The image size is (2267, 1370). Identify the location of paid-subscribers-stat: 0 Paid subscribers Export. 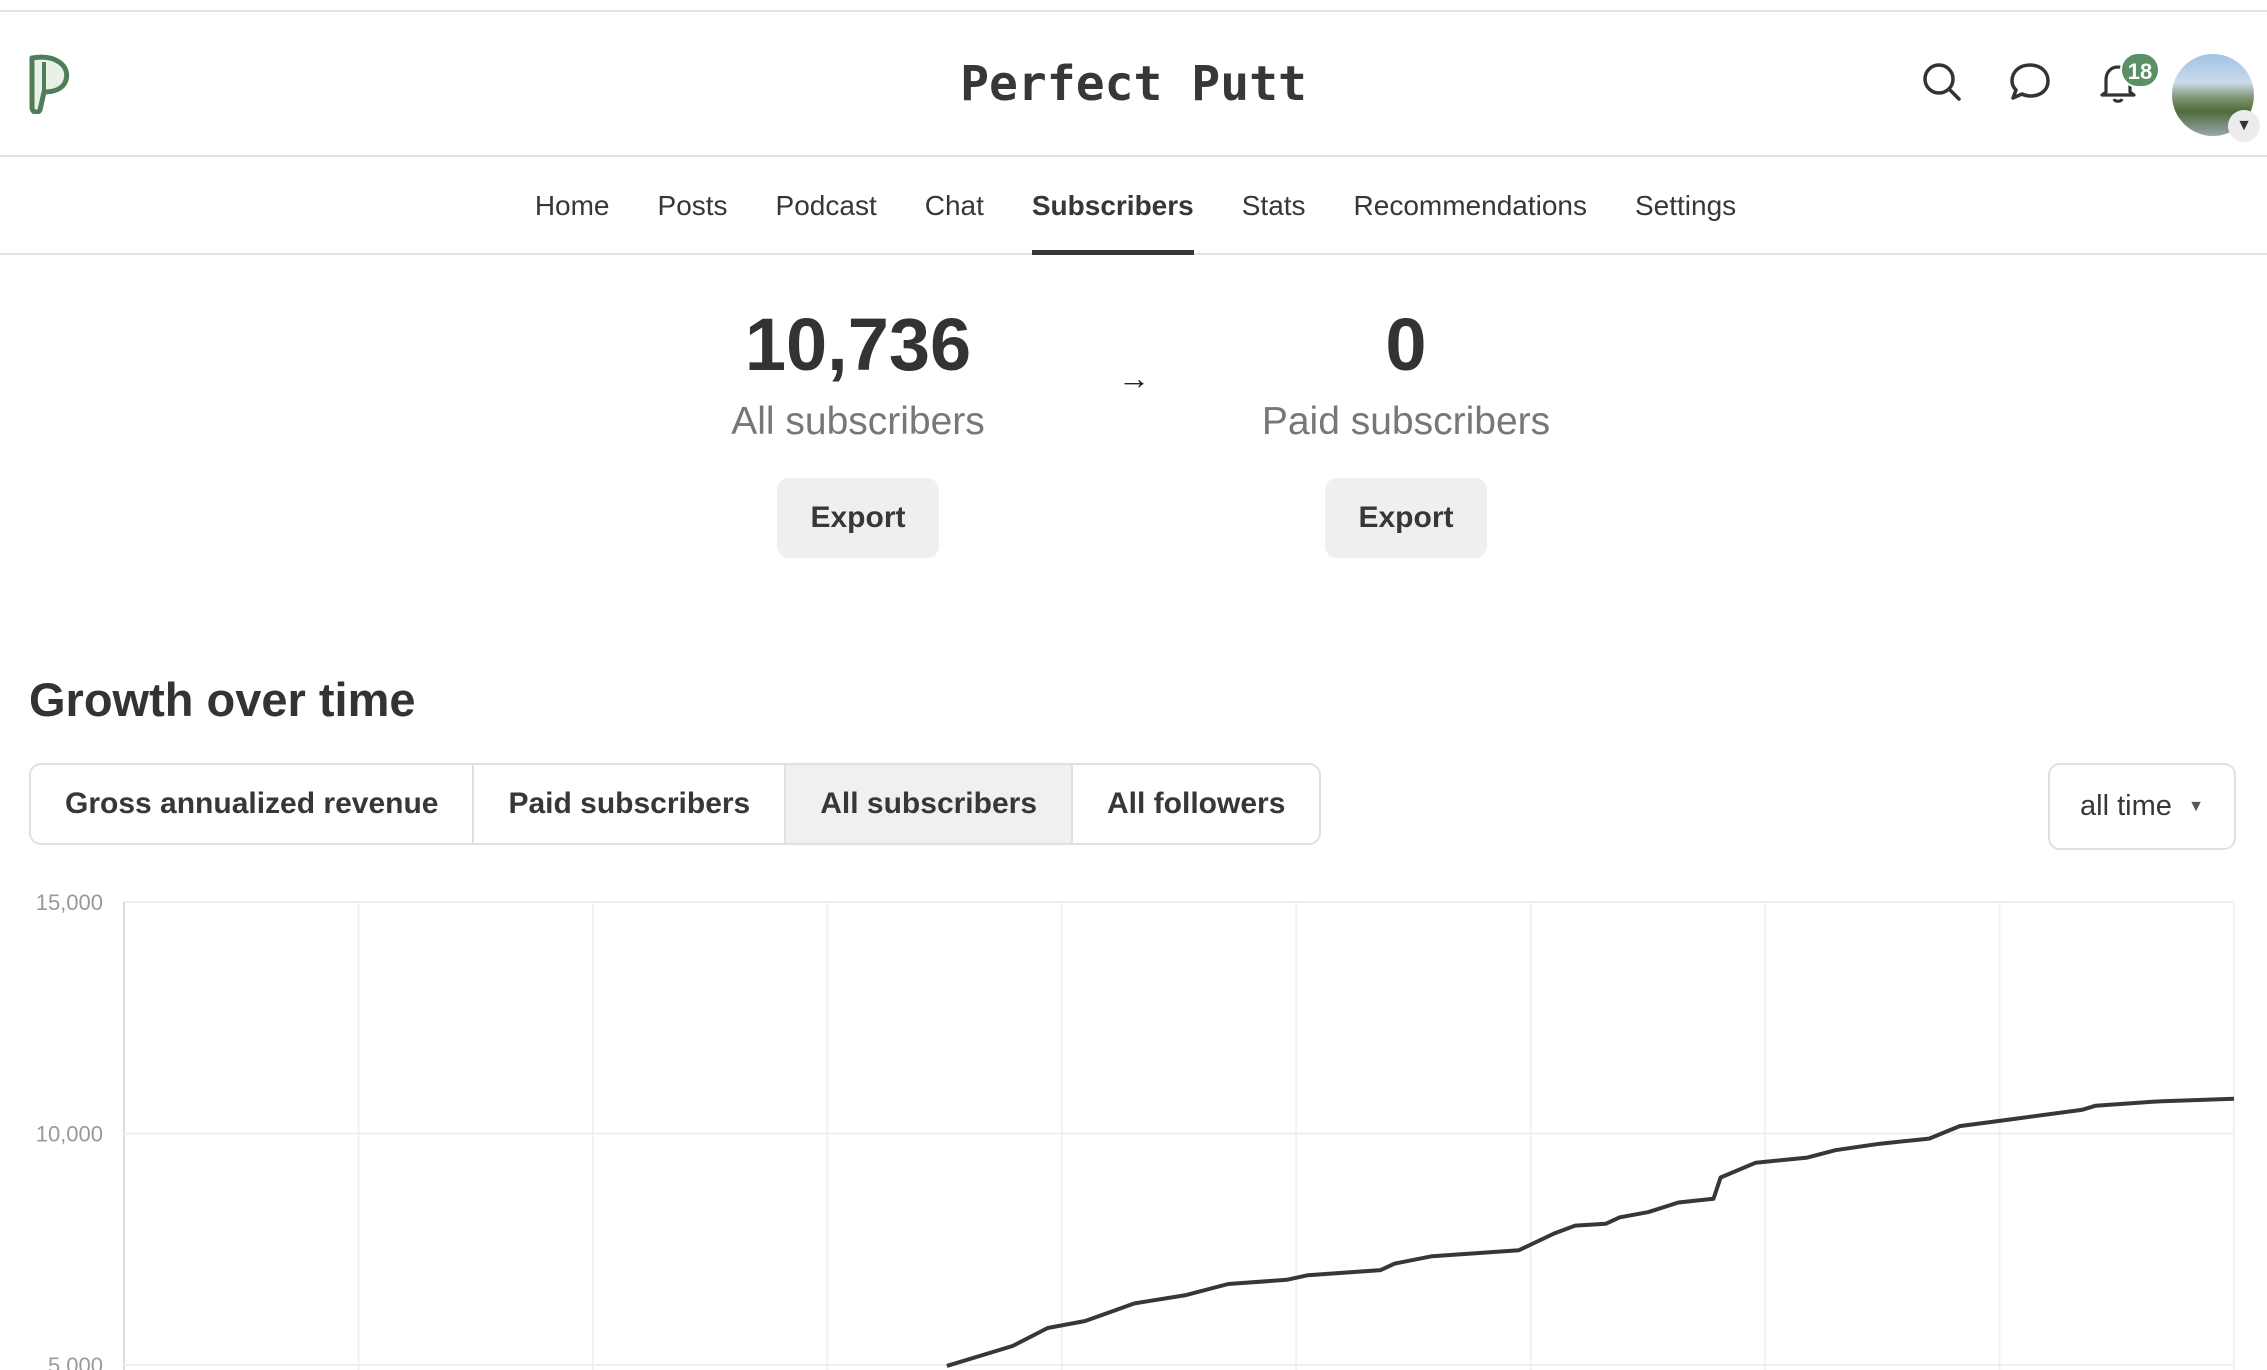
(1406, 424).